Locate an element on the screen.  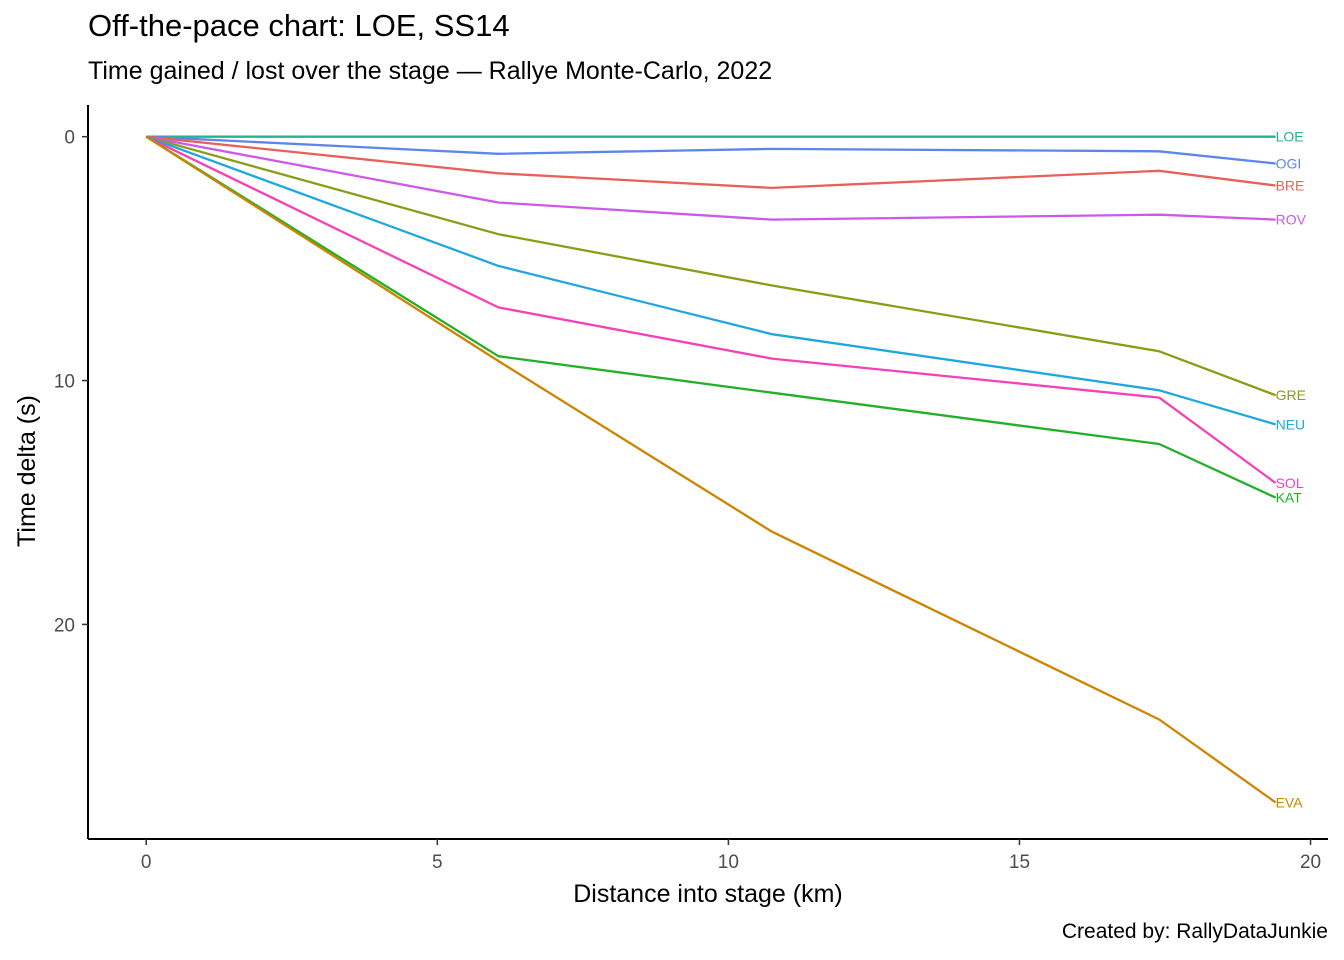
chart-title: Off-the-pace chart: LOE, SS14 is located at coordinates (299, 25).